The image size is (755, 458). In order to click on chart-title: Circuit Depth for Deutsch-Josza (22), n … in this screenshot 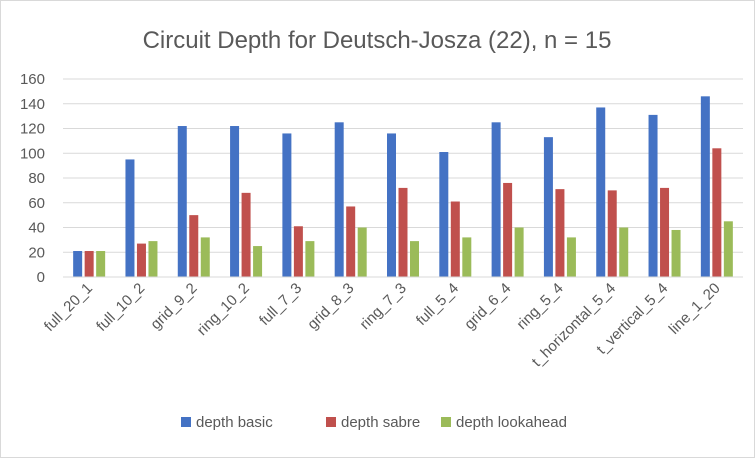, I will do `click(377, 40)`.